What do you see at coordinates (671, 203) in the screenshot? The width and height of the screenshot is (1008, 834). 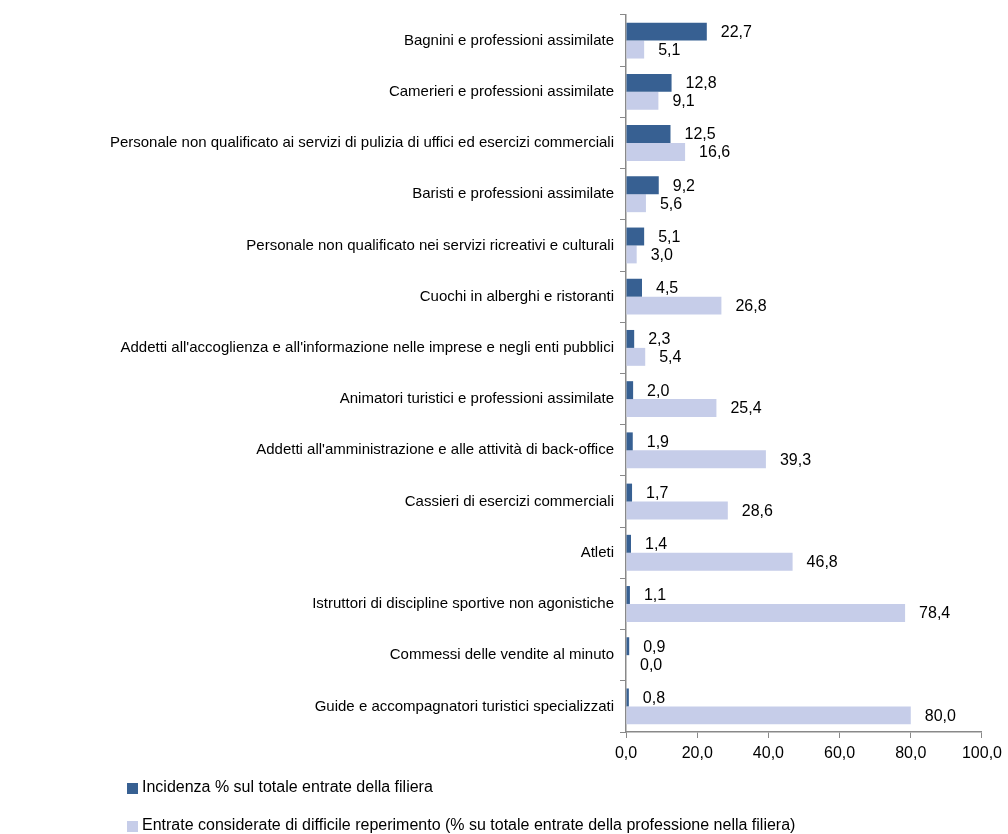 I see `data-label: 5,6` at bounding box center [671, 203].